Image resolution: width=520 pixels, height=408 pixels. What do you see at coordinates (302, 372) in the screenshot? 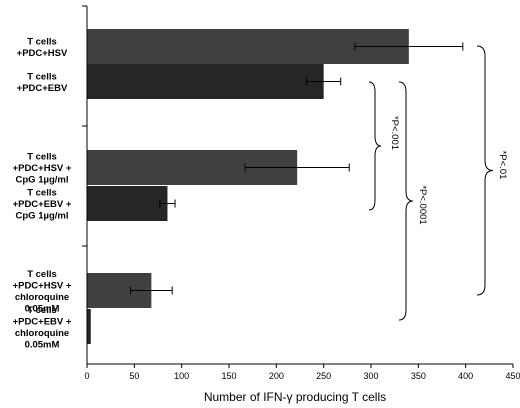
I see `x-ticks-group: 0 50 100 150 200 250 300 350 400 450` at bounding box center [302, 372].